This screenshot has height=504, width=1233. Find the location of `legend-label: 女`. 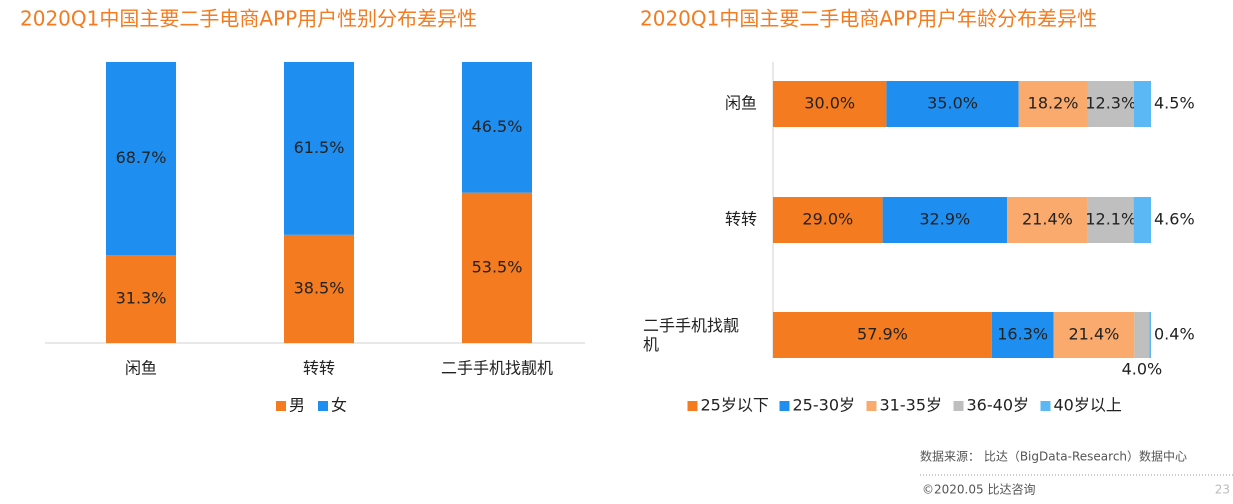

legend-label: 女 is located at coordinates (339, 405).